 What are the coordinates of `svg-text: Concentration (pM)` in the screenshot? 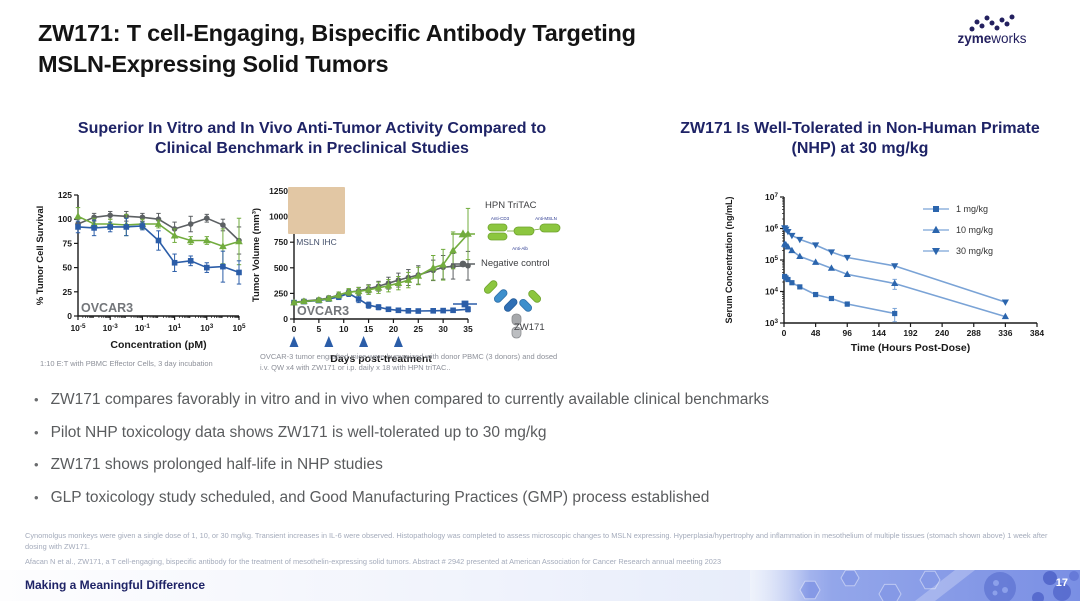 It's located at (158, 345).